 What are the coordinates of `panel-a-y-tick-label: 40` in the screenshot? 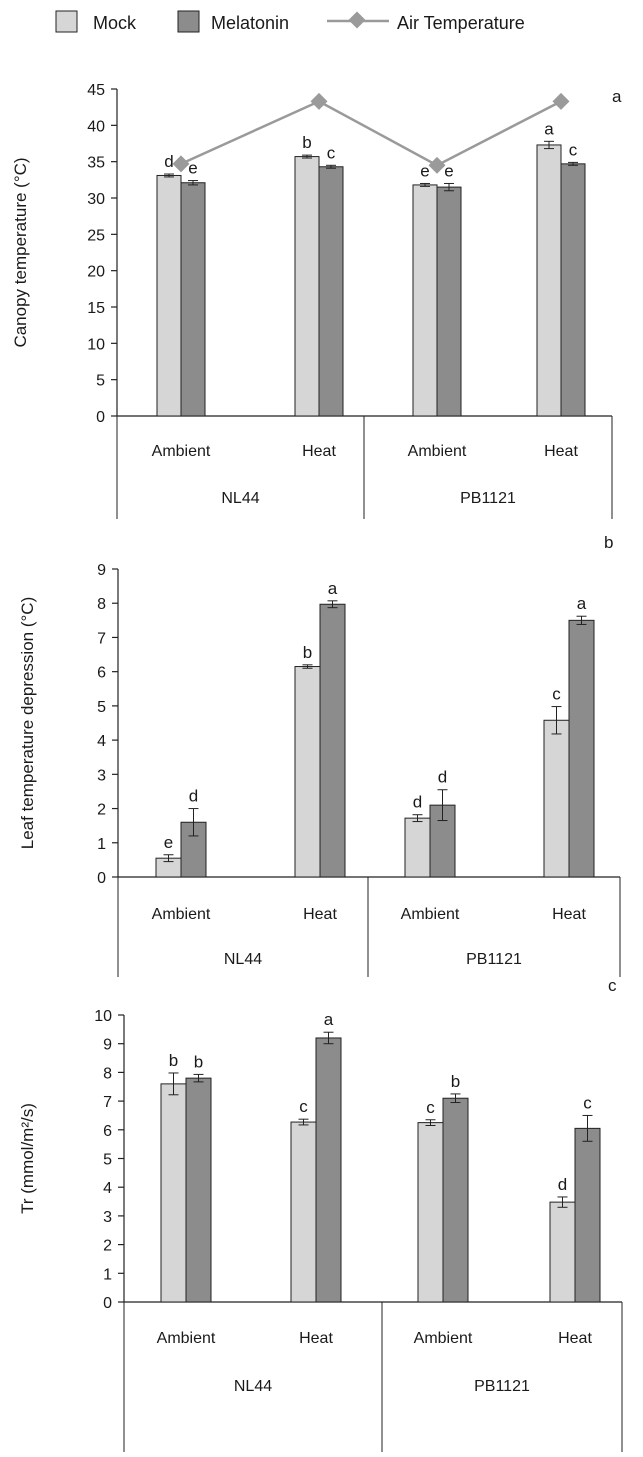 It's located at (96, 126).